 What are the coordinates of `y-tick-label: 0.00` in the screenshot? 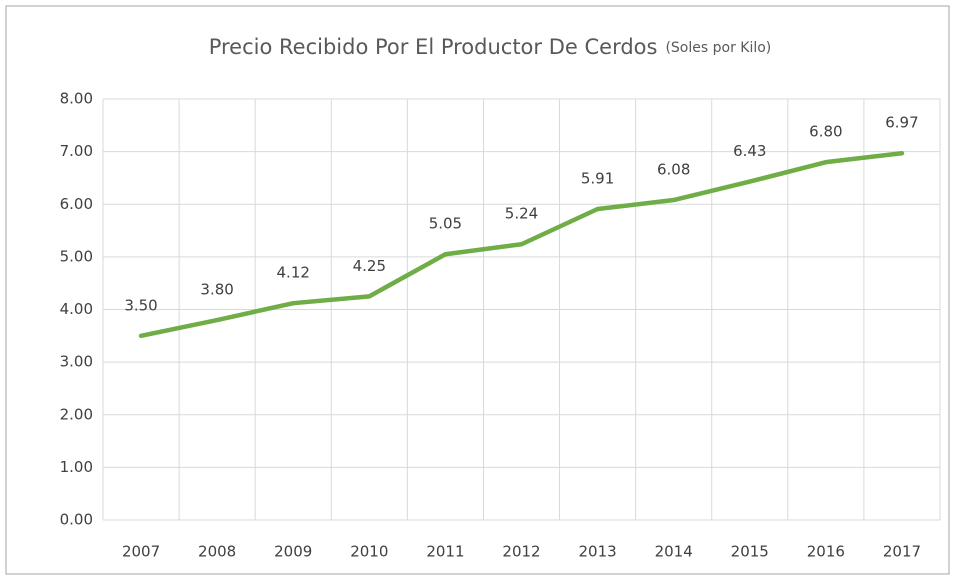 It's located at (76, 520).